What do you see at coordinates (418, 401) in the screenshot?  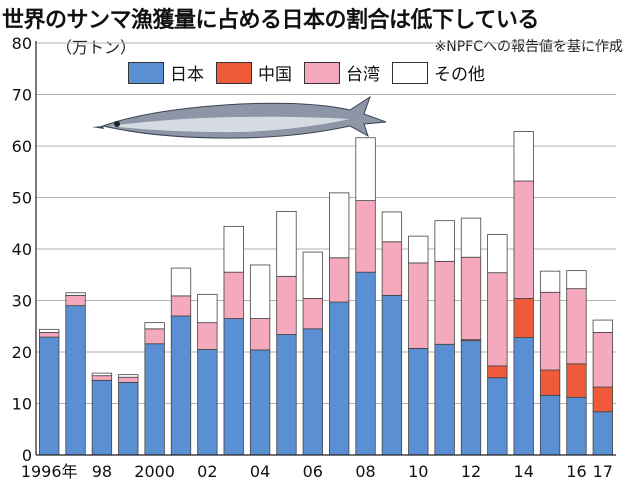 I see `bar-japan-2010` at bounding box center [418, 401].